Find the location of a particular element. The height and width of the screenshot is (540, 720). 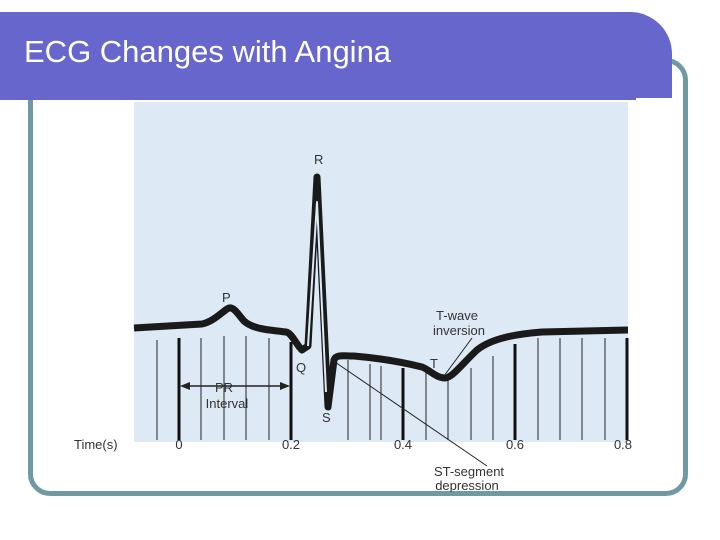

axis-tick-0-8: 0.8 is located at coordinates (623, 444).